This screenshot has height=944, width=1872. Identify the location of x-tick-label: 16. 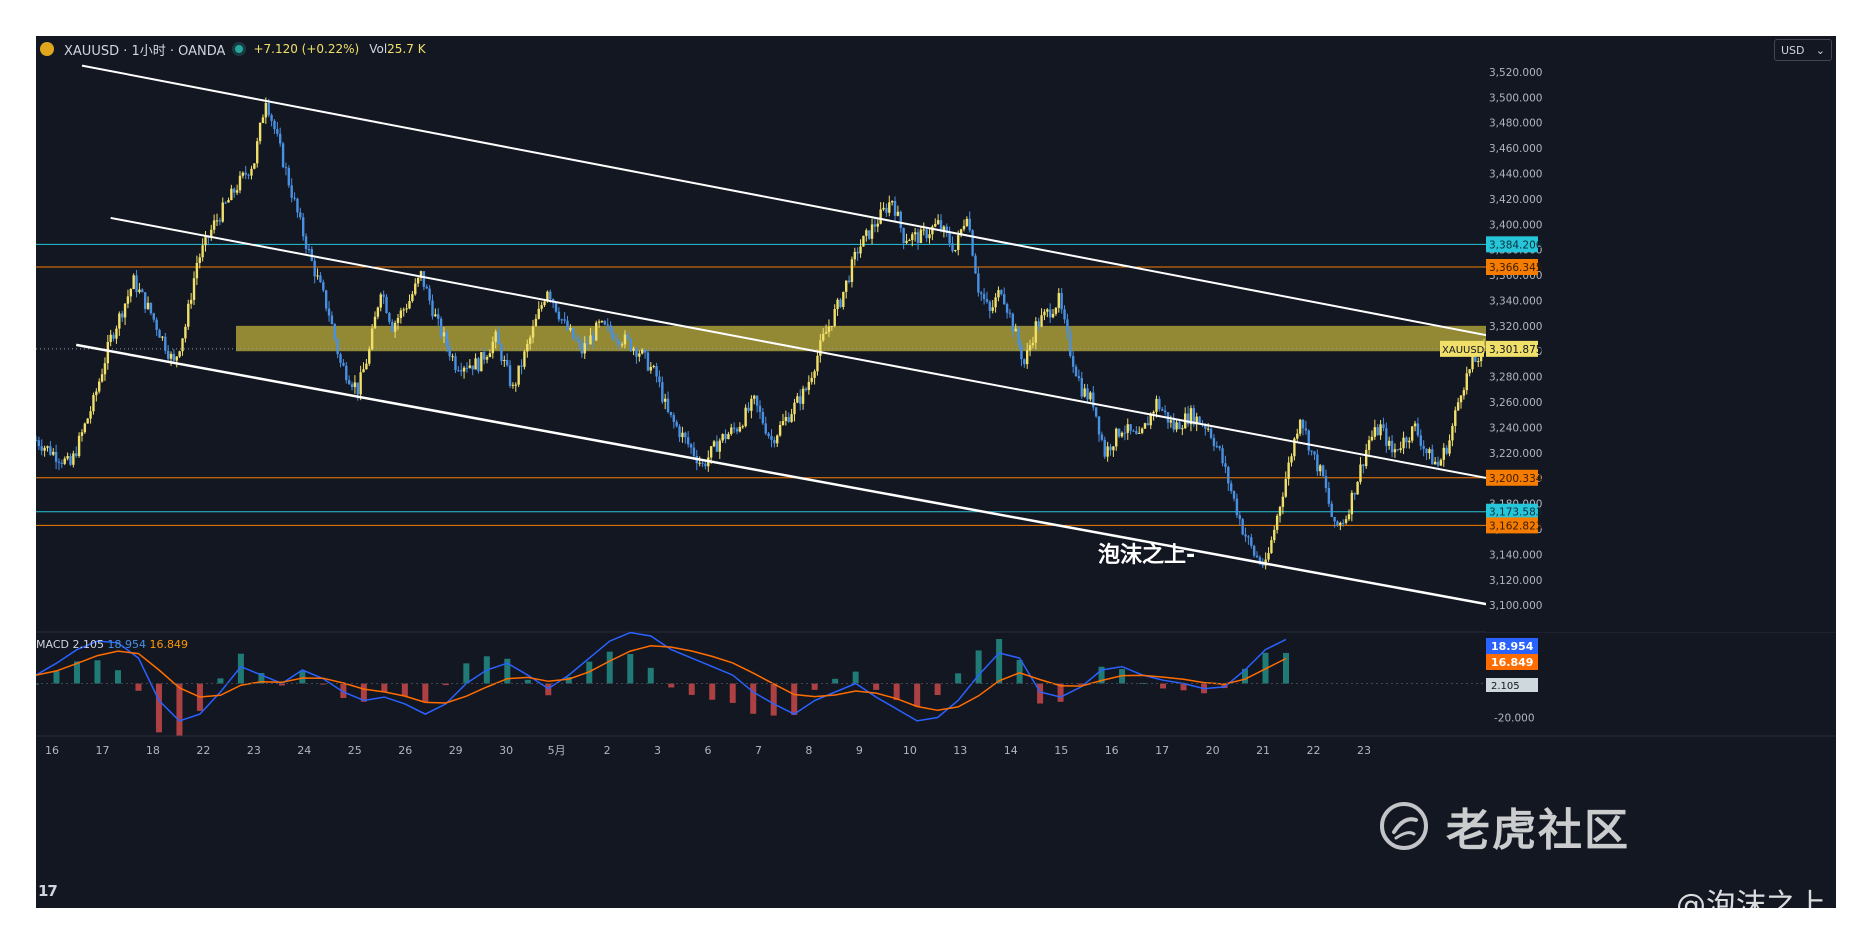
(52, 750).